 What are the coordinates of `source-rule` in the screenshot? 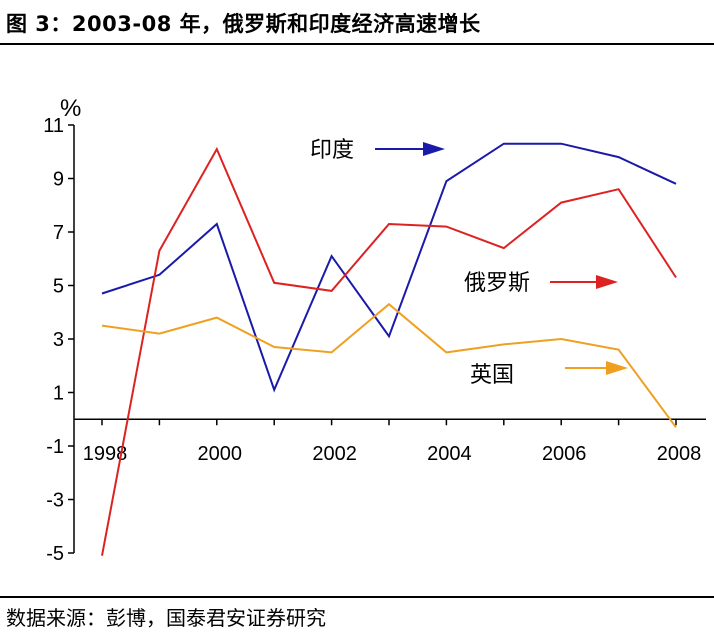 It's located at (357, 597).